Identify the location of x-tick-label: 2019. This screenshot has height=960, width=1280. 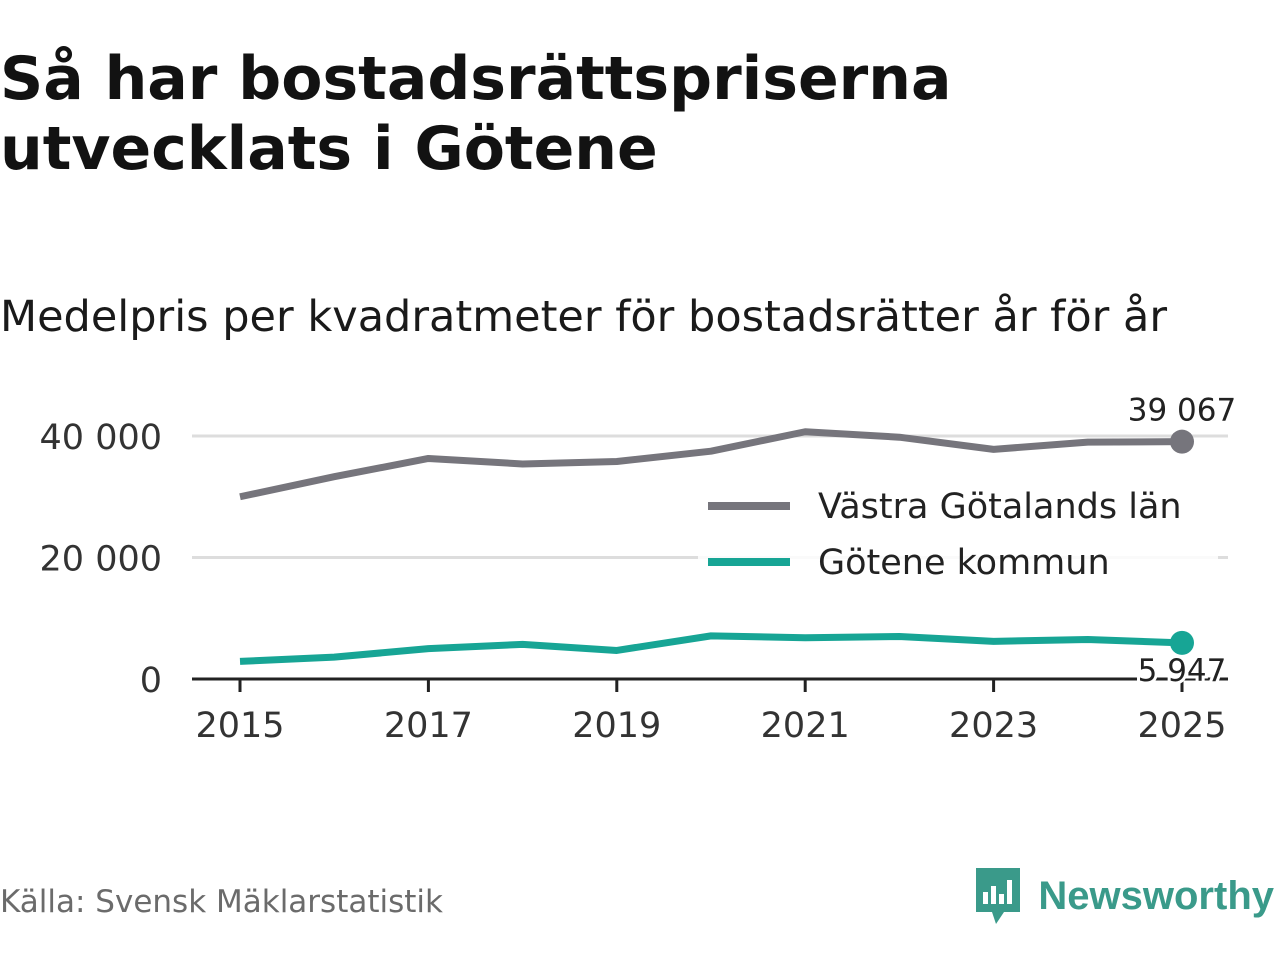
(616, 726).